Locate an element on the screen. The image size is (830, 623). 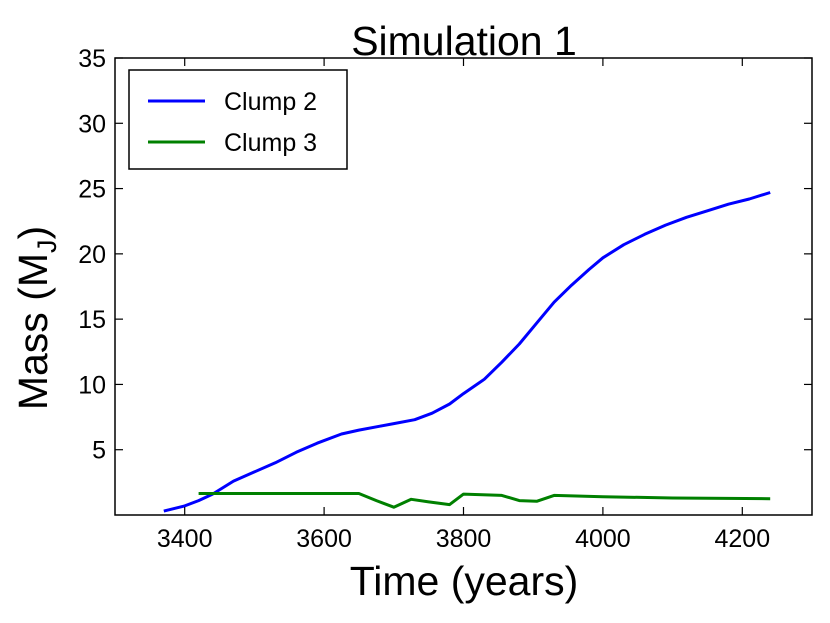
x-tick-label: 3400 is located at coordinates (185, 539).